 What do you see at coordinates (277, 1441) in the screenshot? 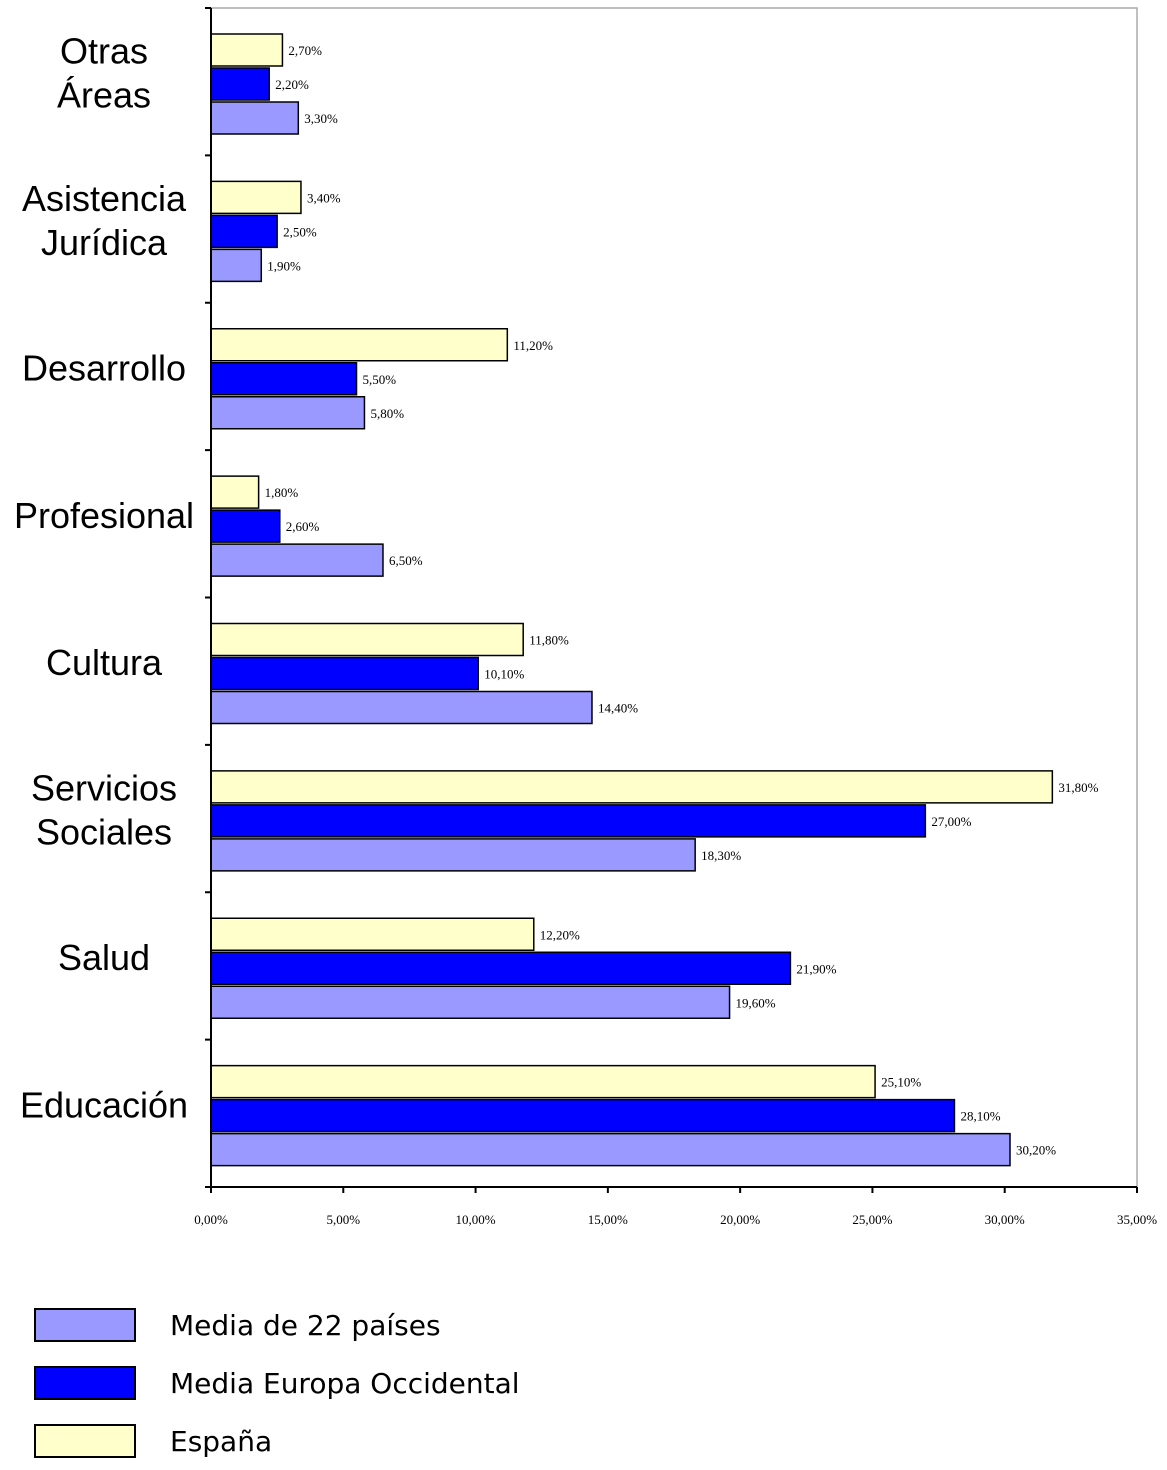
I see `legend-item-espana: España` at bounding box center [277, 1441].